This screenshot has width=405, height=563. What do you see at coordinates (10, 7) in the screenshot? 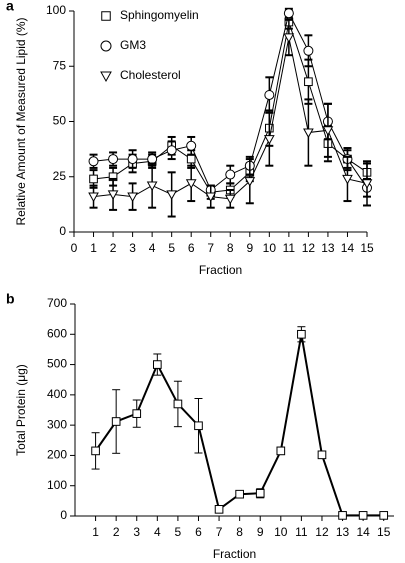
I see `panel-label: a` at bounding box center [10, 7].